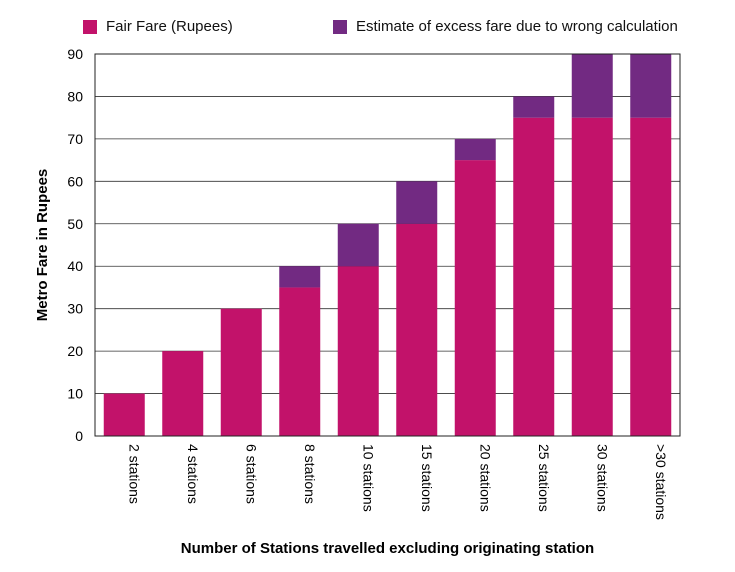 Image resolution: width=735 pixels, height=572 pixels. What do you see at coordinates (79, 436) in the screenshot?
I see `y-tick-label: 0` at bounding box center [79, 436].